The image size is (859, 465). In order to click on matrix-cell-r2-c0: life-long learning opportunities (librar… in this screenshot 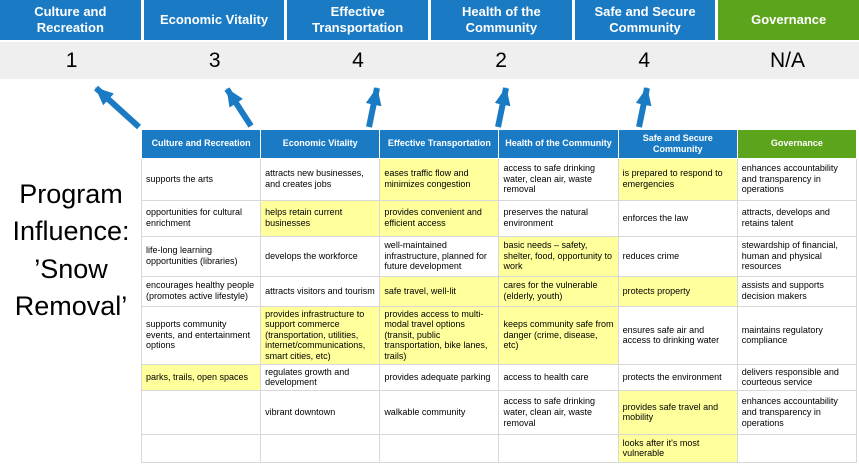, I will do `click(201, 256)`.